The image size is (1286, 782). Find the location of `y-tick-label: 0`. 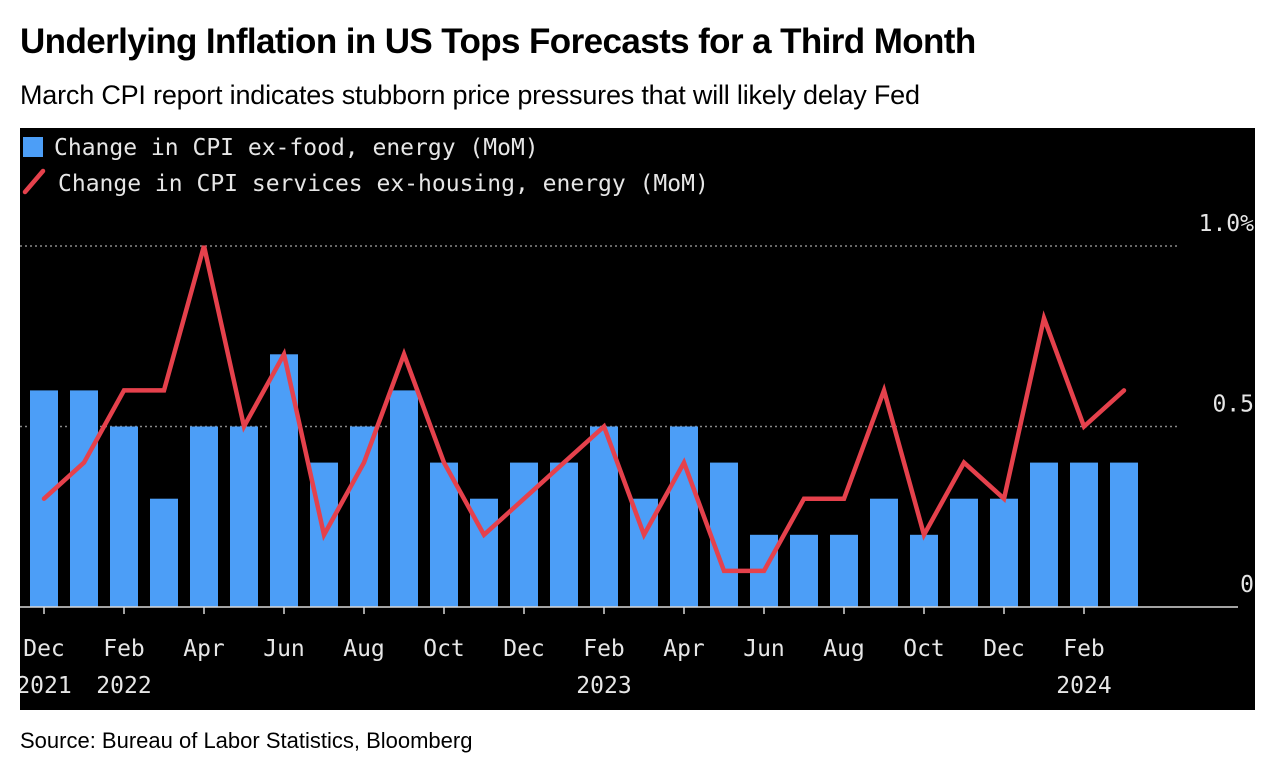

y-tick-label: 0 is located at coordinates (1247, 585).